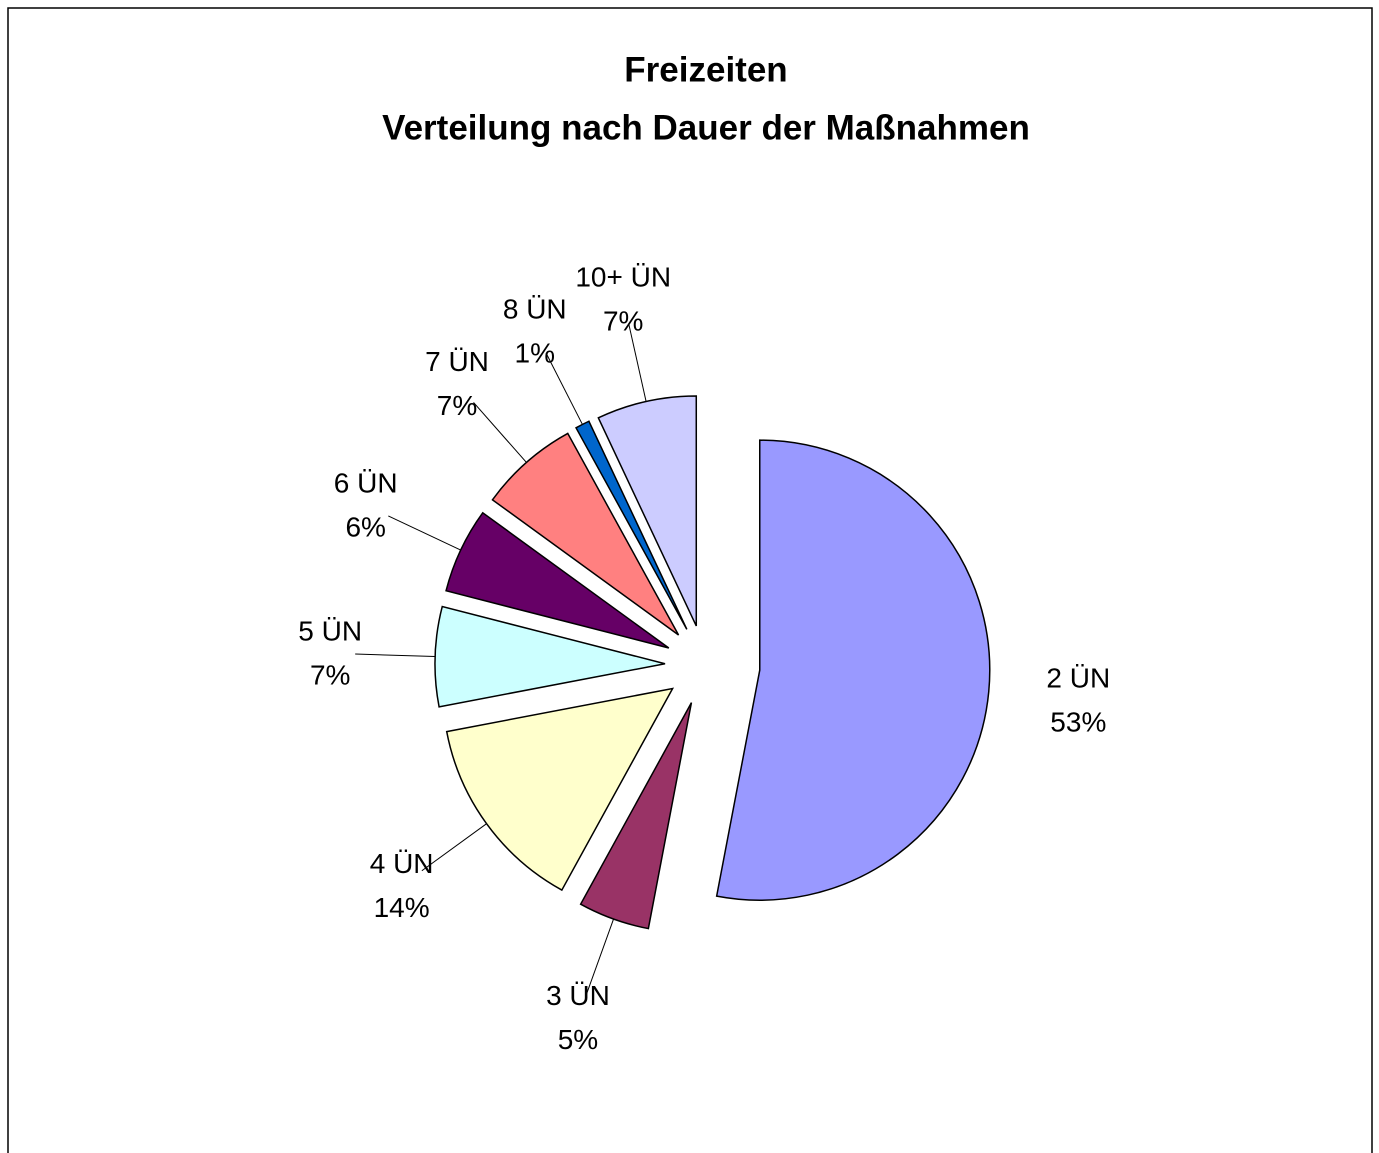 This screenshot has height=1153, width=1379. Describe the element at coordinates (457, 361) in the screenshot. I see `slice-label: 7 ÜN` at that location.